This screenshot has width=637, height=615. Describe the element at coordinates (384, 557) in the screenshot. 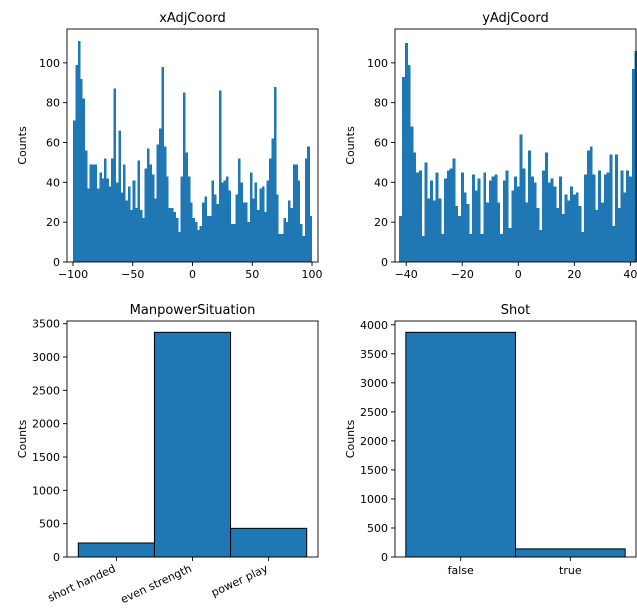

I see `y-tick-label: 0` at that location.